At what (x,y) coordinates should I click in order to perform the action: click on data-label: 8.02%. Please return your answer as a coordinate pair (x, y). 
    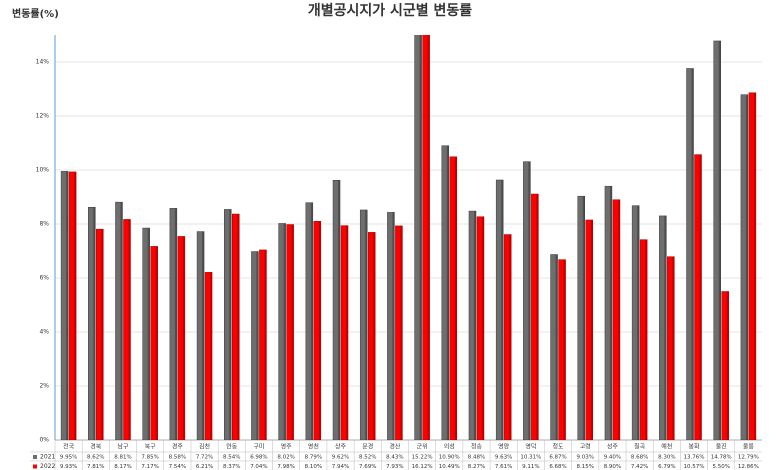
    Looking at the image, I should click on (285, 458).